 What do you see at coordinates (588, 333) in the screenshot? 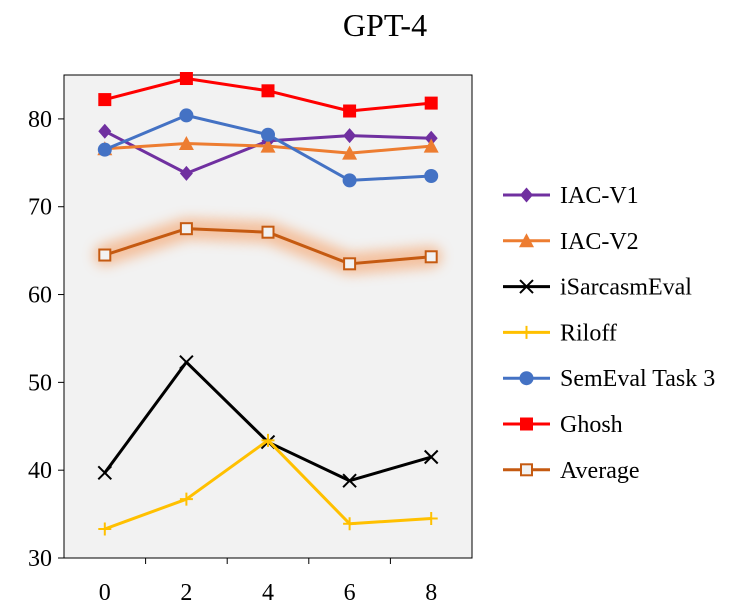
I see `legend-label: Riloff` at bounding box center [588, 333].